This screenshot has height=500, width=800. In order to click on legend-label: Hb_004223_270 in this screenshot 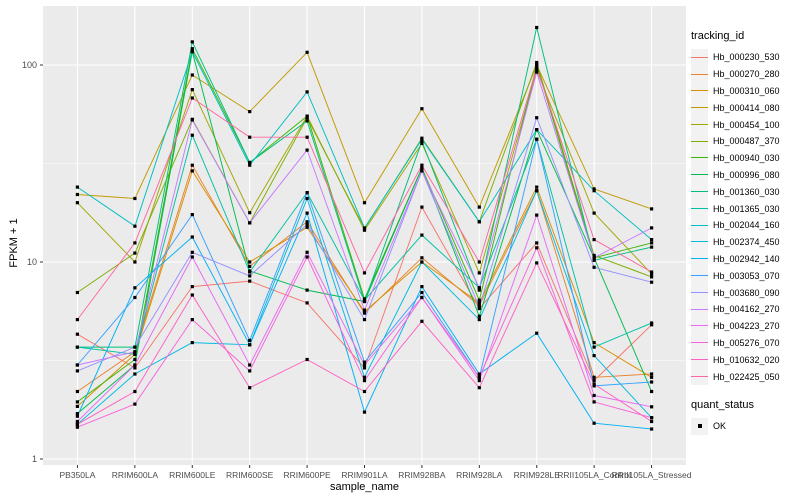, I will do `click(746, 326)`.